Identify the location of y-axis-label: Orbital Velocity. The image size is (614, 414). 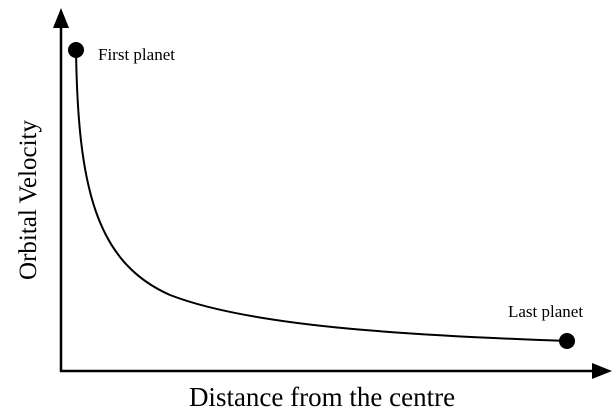
(28, 200).